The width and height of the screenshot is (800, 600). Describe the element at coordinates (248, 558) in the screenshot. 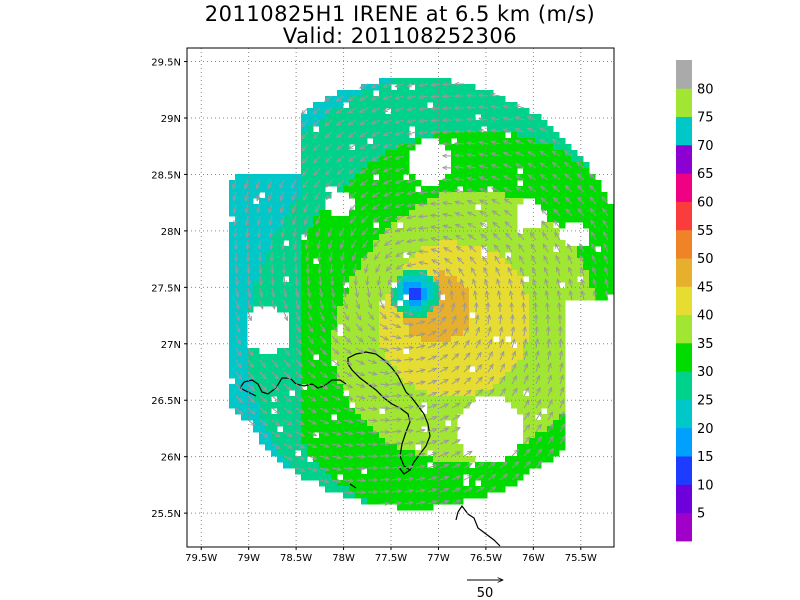

I see `lon-tick-label: 79W` at that location.